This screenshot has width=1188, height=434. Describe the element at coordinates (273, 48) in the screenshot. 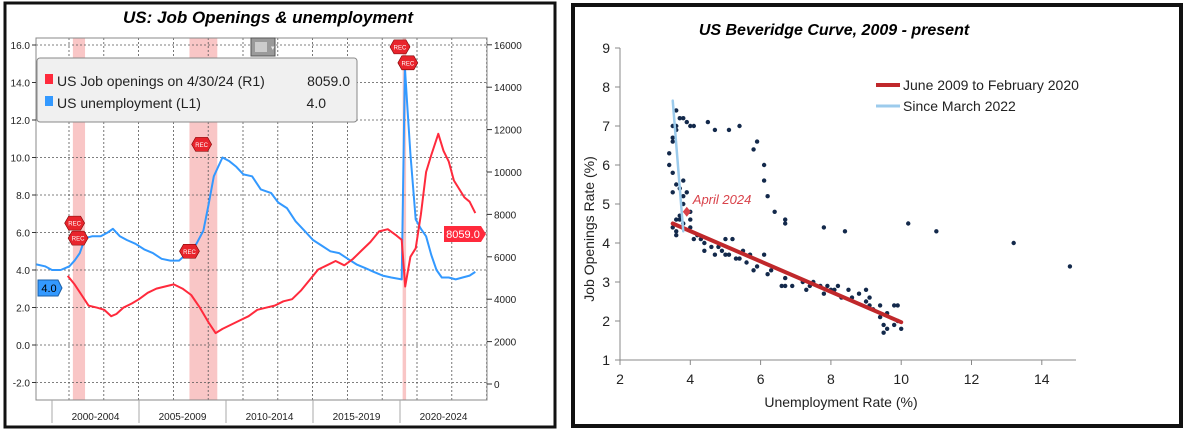

I see `dropdown-arrow-icon: ▾` at that location.